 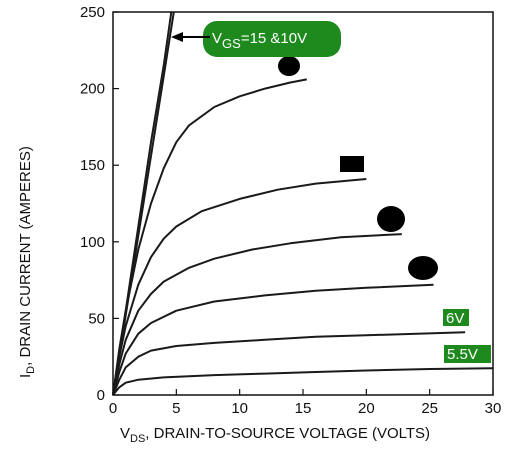 What do you see at coordinates (113, 408) in the screenshot?
I see `x-tick-label: 0` at bounding box center [113, 408].